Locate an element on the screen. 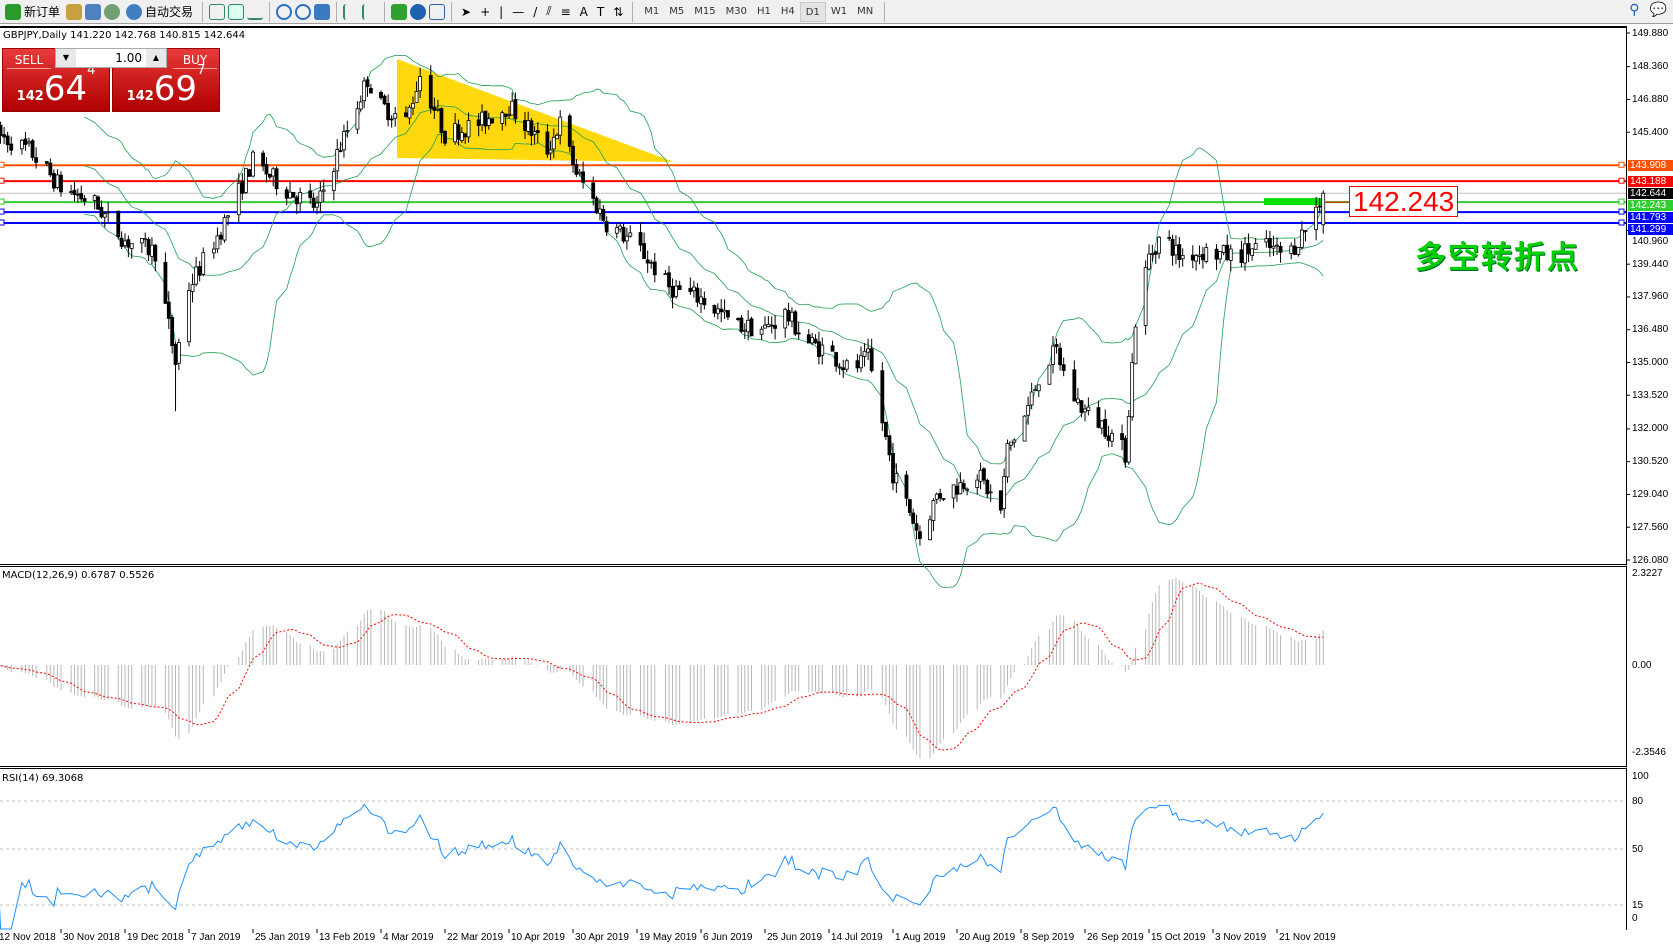 The width and height of the screenshot is (1673, 948). trendline-icon: / is located at coordinates (535, 11).